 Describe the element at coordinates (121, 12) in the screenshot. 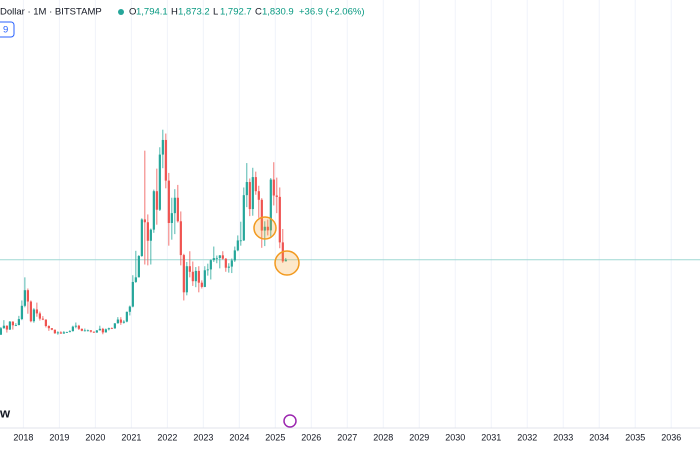

I see `status-dot` at that location.